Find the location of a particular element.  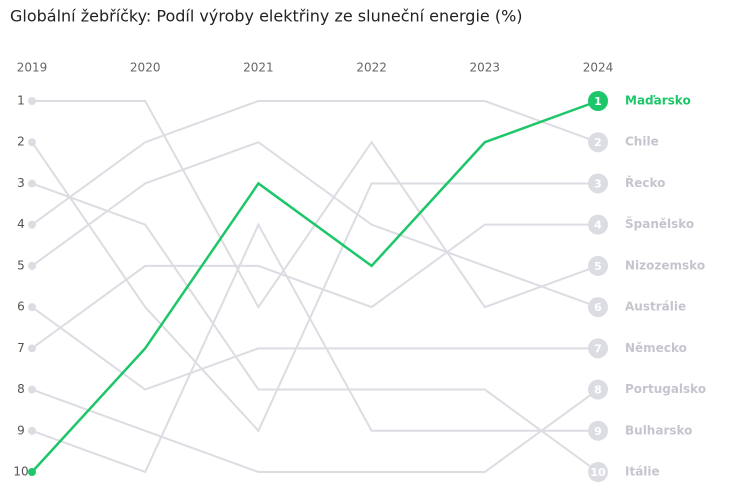

legend-label: Maďarsko is located at coordinates (658, 101).